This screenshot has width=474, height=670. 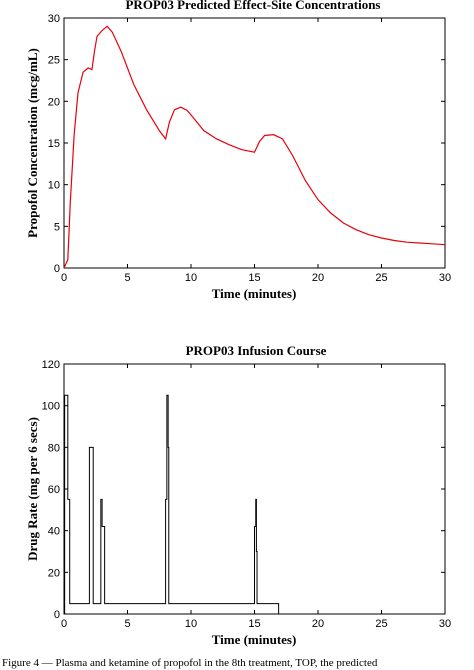 I want to click on y-tick-label: 30, so click(x=54, y=19).